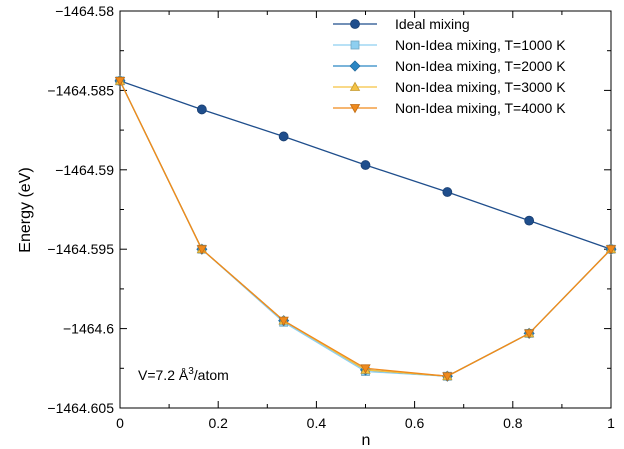 The height and width of the screenshot is (449, 624). Describe the element at coordinates (80, 90) in the screenshot. I see `y-tick-label: −1464.585` at that location.